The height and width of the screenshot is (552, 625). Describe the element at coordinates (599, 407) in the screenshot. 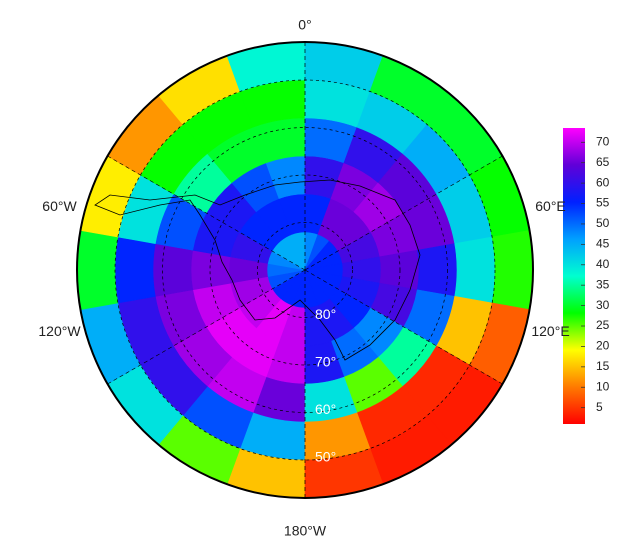

I see `colorbar-label: 5` at that location.